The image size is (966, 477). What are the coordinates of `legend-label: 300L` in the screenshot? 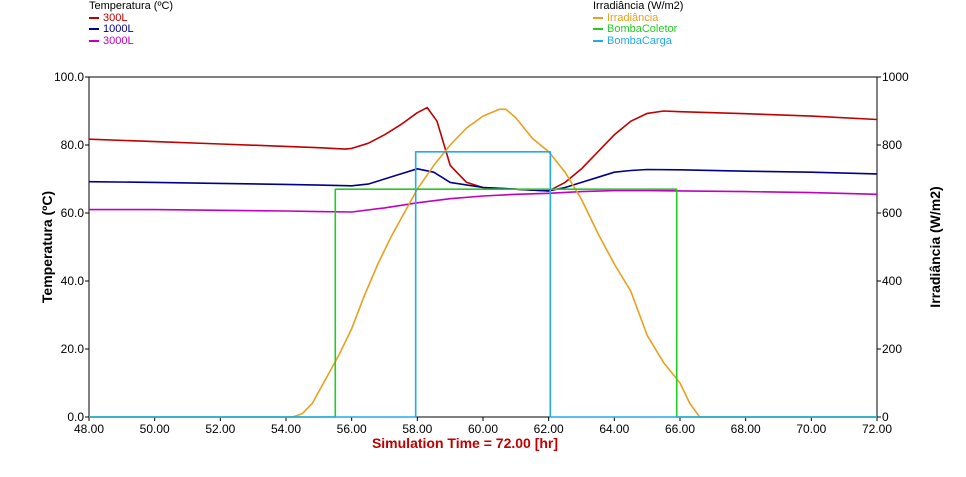 It's located at (115, 17).